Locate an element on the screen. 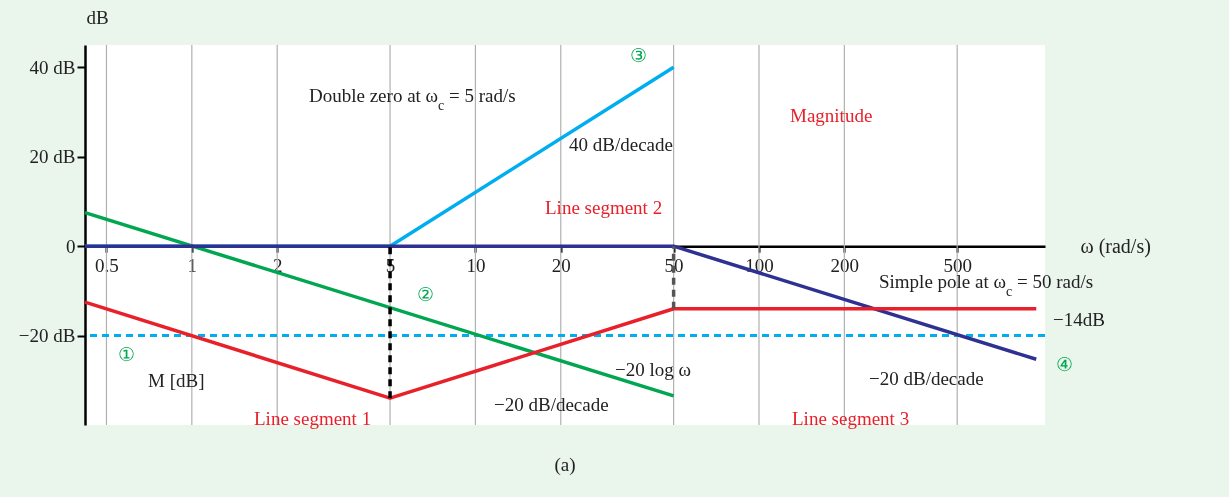 Image resolution: width=1229 pixels, height=497 pixels. x-tick-label: 1 is located at coordinates (192, 265).